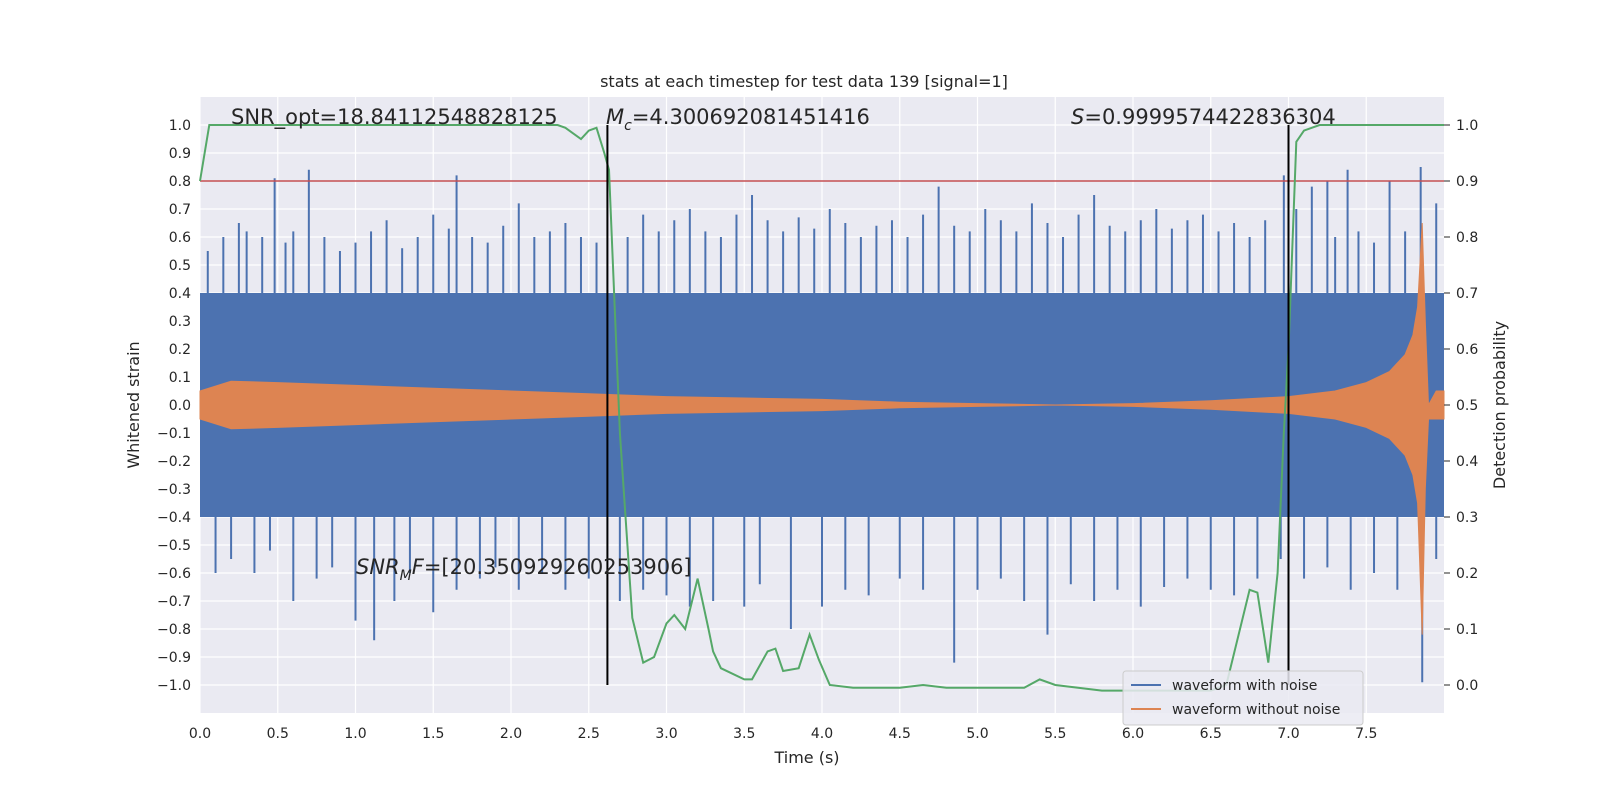 The width and height of the screenshot is (1600, 800). Describe the element at coordinates (174, 686) in the screenshot. I see `y-tick-label-20: −1.0` at that location.